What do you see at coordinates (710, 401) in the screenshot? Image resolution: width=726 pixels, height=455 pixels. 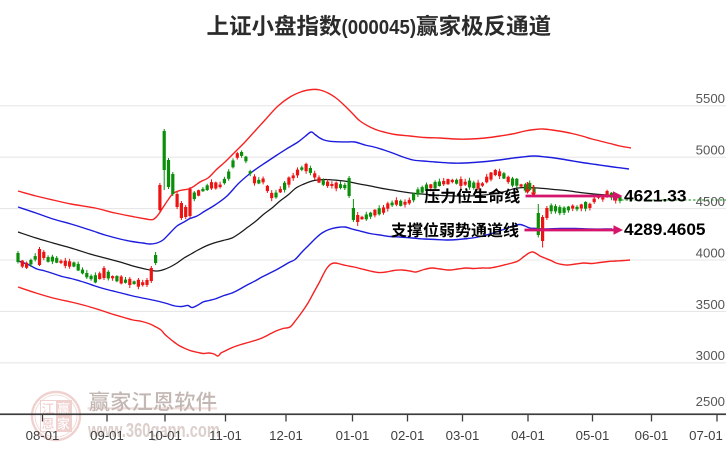 I see `svg-text: 2500` at bounding box center [710, 401].